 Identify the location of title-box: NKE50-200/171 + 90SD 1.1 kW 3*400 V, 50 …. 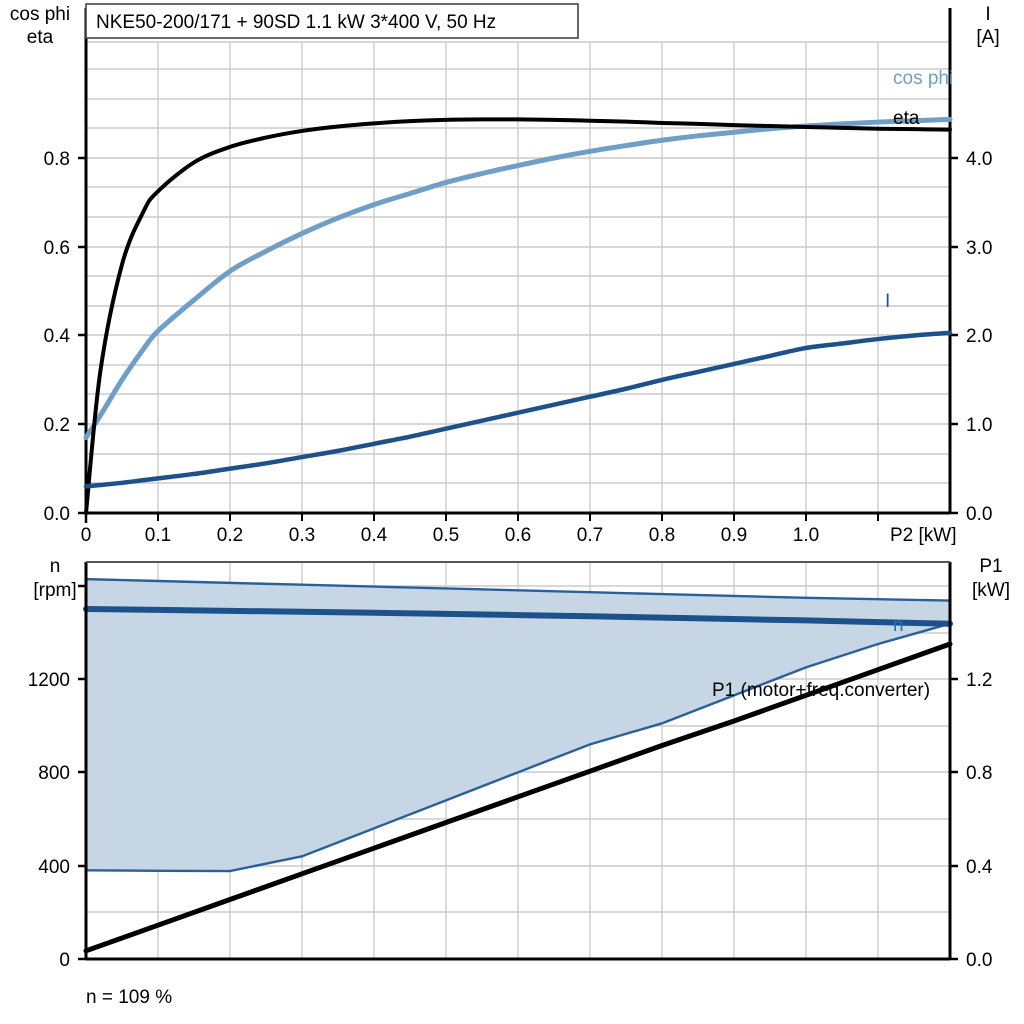
(332, 21).